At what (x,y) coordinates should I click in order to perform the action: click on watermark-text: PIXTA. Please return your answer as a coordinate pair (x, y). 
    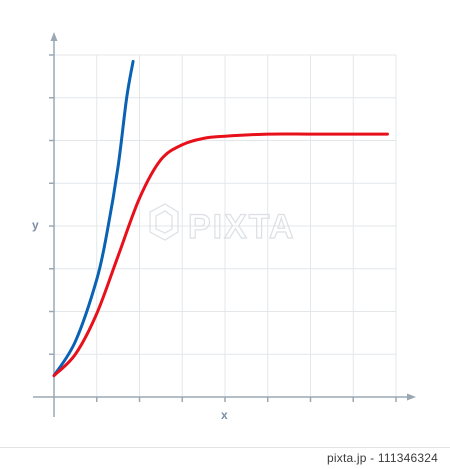
    Looking at the image, I should click on (242, 227).